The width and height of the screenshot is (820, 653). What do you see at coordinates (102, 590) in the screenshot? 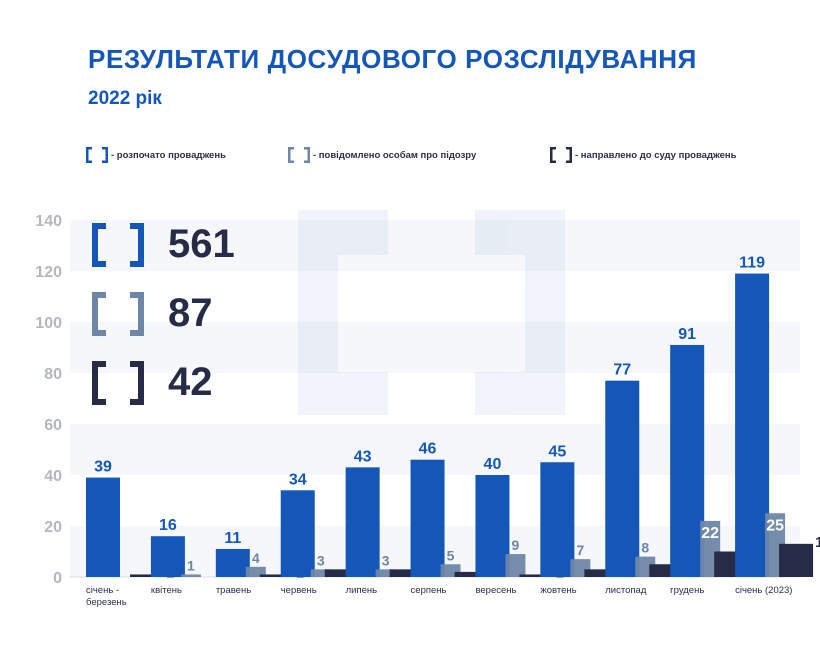
I see `x-tick-label: січень -` at bounding box center [102, 590].